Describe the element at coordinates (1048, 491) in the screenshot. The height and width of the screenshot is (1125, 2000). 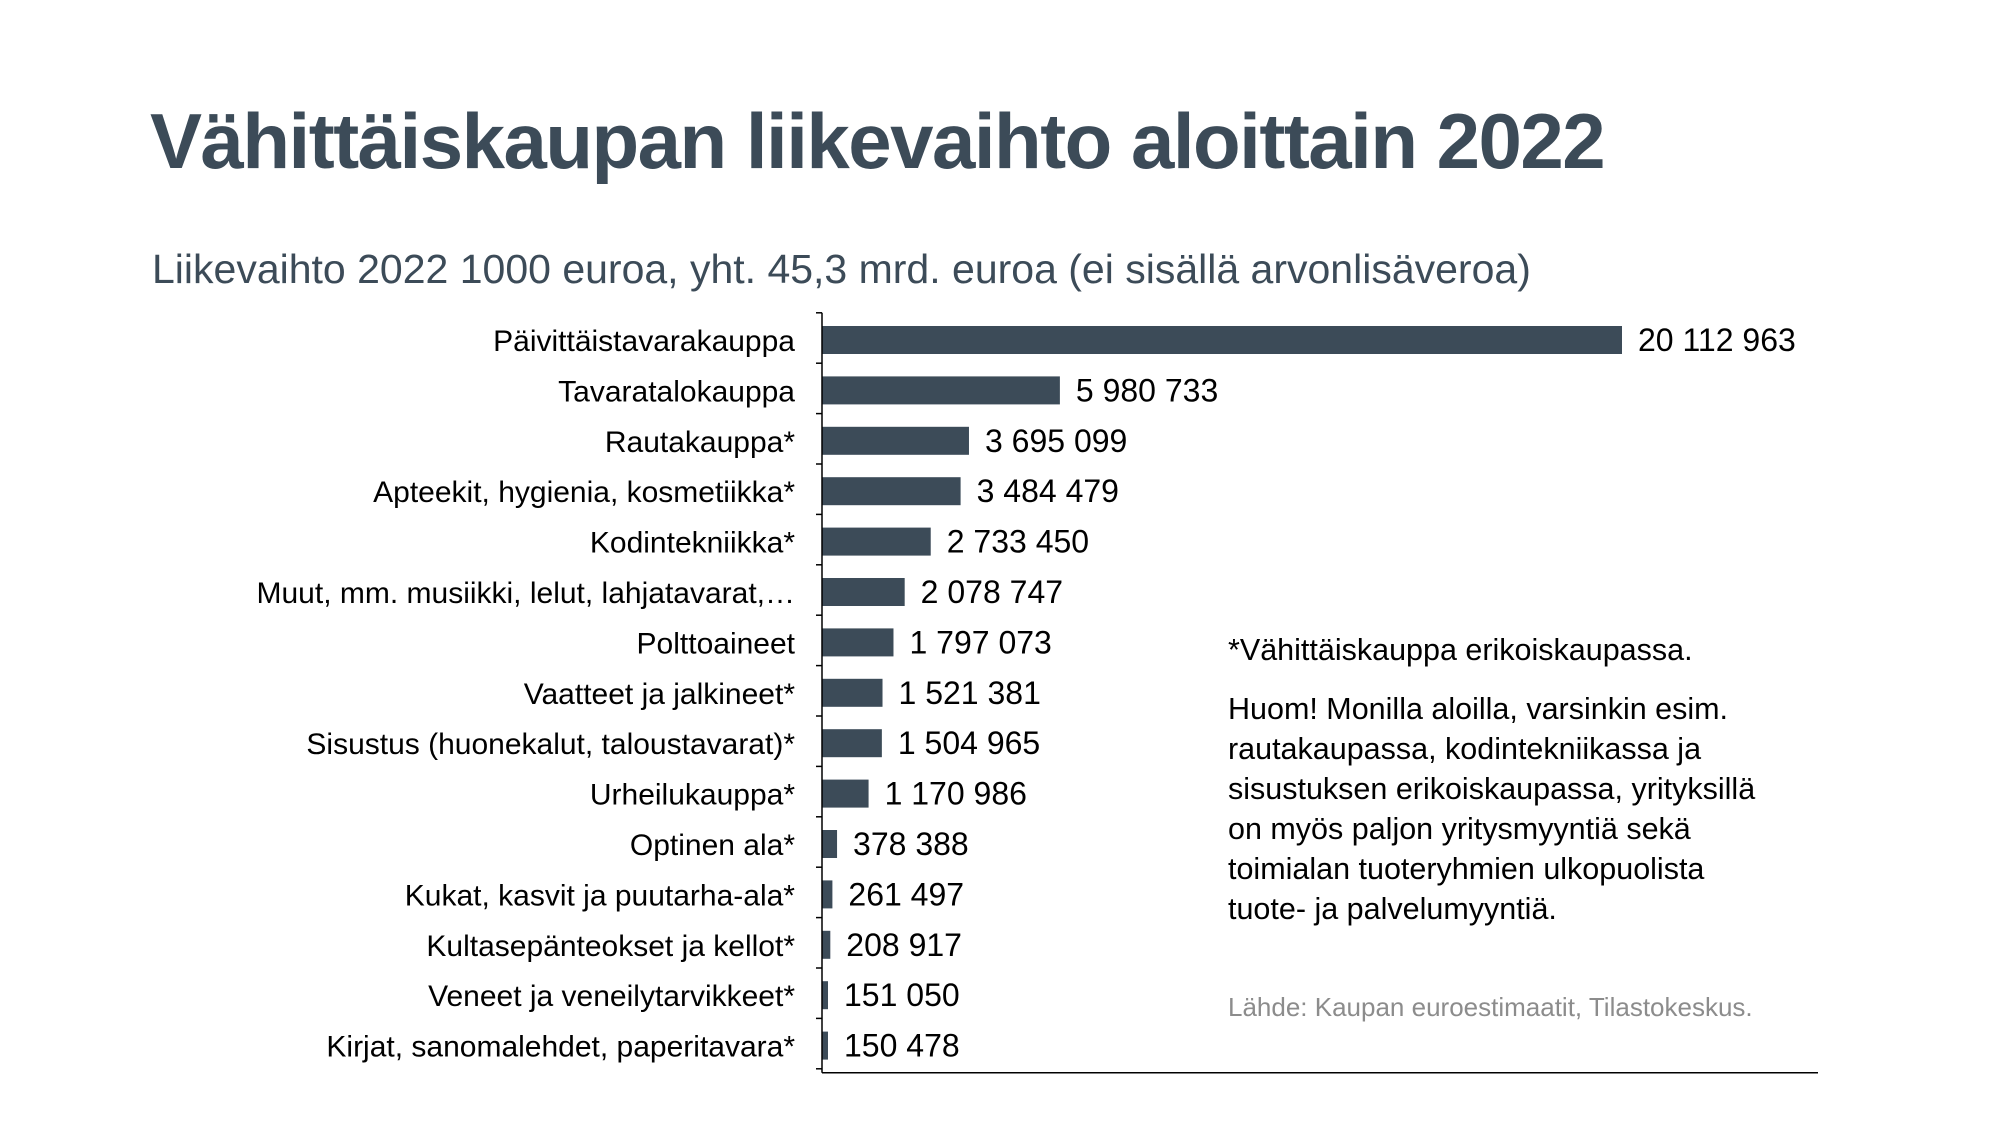
I see `data-label: 3 484 479` at that location.